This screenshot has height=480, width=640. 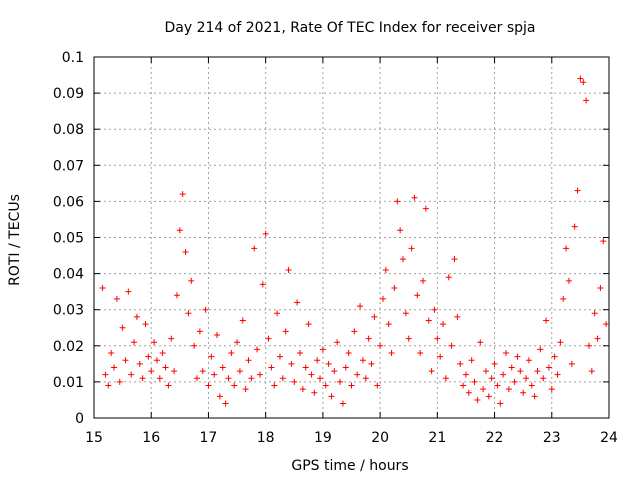 What do you see at coordinates (609, 438) in the screenshot?
I see `x-tick-label: 24` at bounding box center [609, 438].